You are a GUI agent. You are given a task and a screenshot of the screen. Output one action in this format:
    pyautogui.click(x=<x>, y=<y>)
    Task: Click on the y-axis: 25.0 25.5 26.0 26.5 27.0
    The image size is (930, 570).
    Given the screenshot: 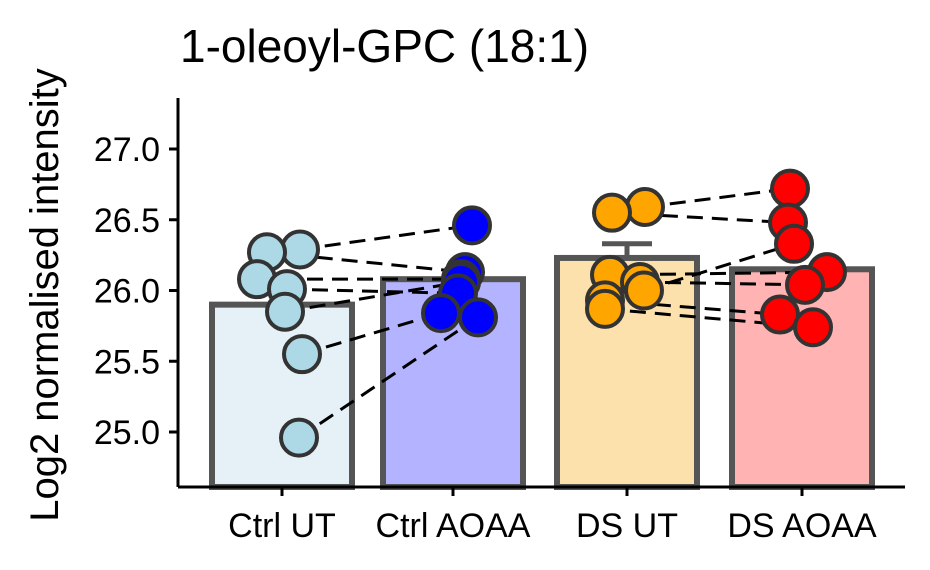 What is the action you would take?
    pyautogui.click(x=137, y=292)
    